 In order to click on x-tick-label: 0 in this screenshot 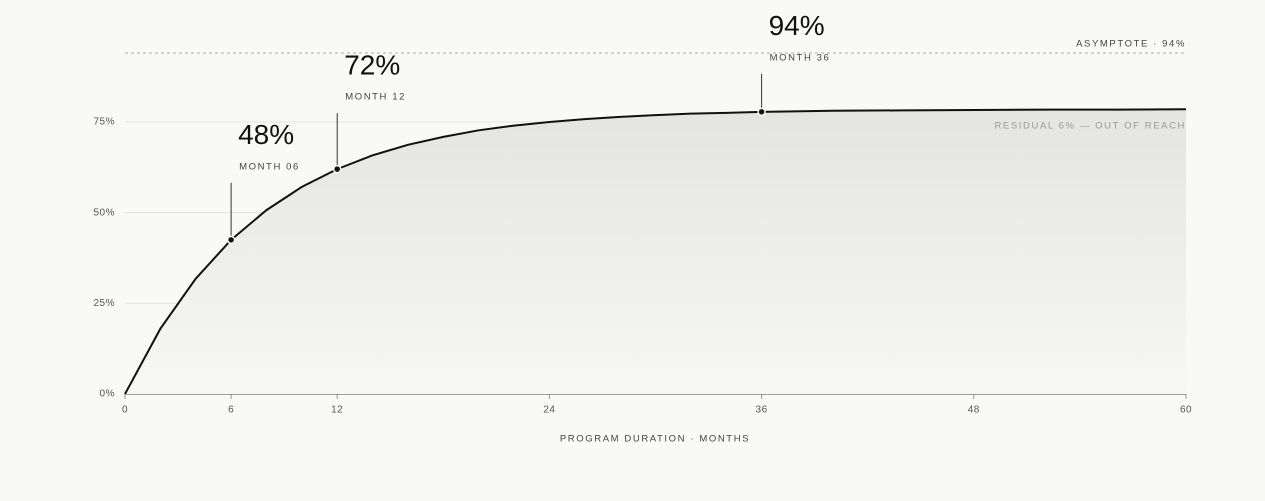, I will do `click(125, 410)`.